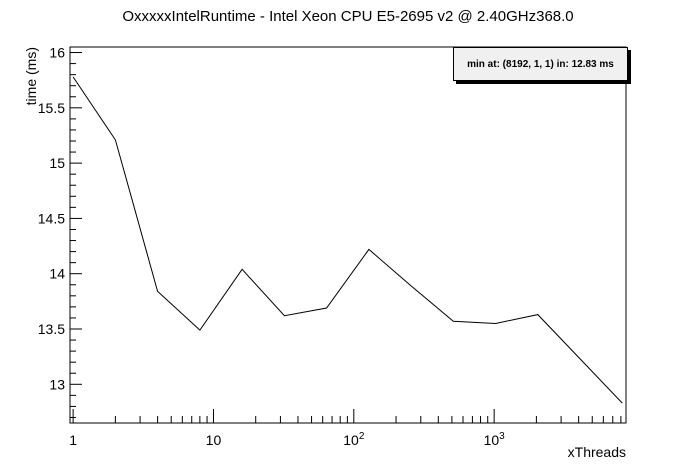 The width and height of the screenshot is (696, 472). I want to click on legend-box: min at: (8192, 1, 1) in: 12.83 ms, so click(540, 64).